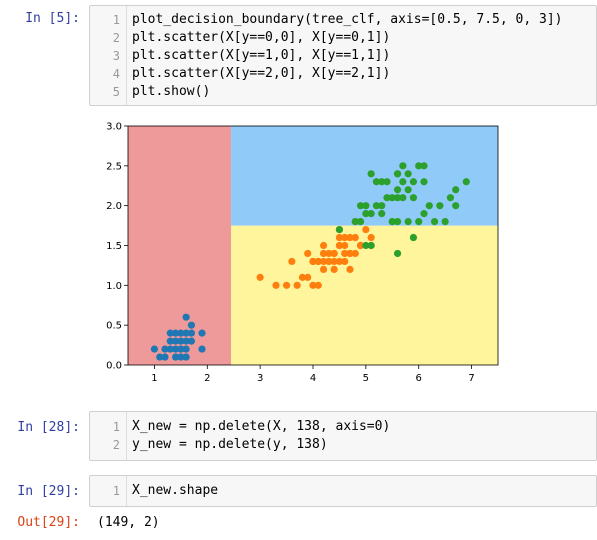 The width and height of the screenshot is (597, 540). I want to click on line-number: 5, so click(116, 92).